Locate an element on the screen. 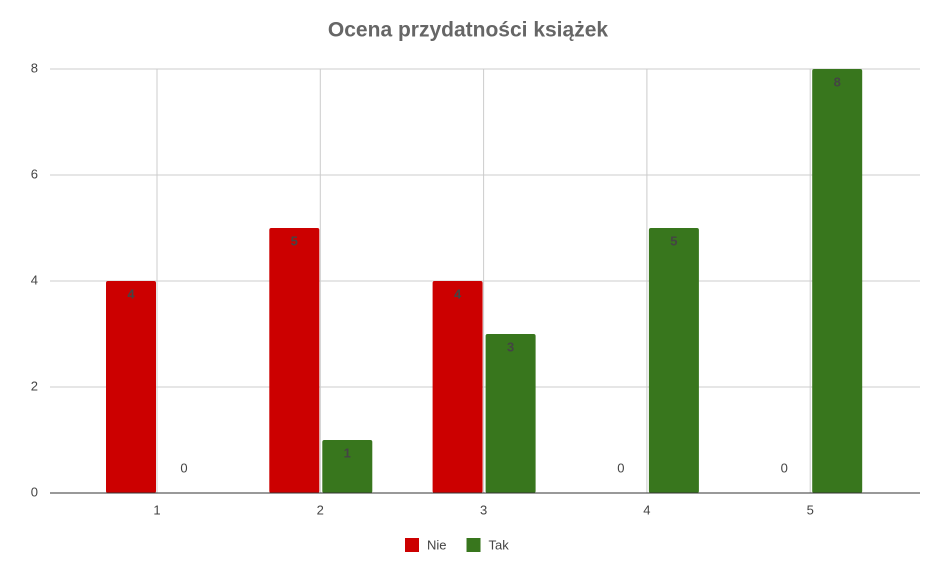  x-tick-label: 3 is located at coordinates (483, 509).